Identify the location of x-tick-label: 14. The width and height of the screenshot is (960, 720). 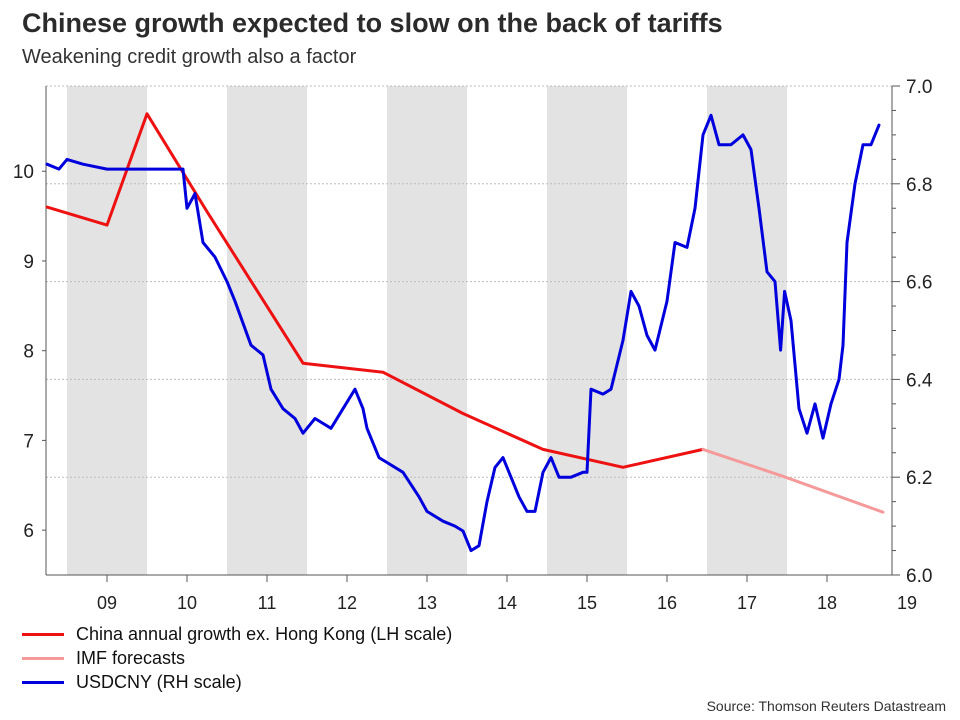
(507, 603).